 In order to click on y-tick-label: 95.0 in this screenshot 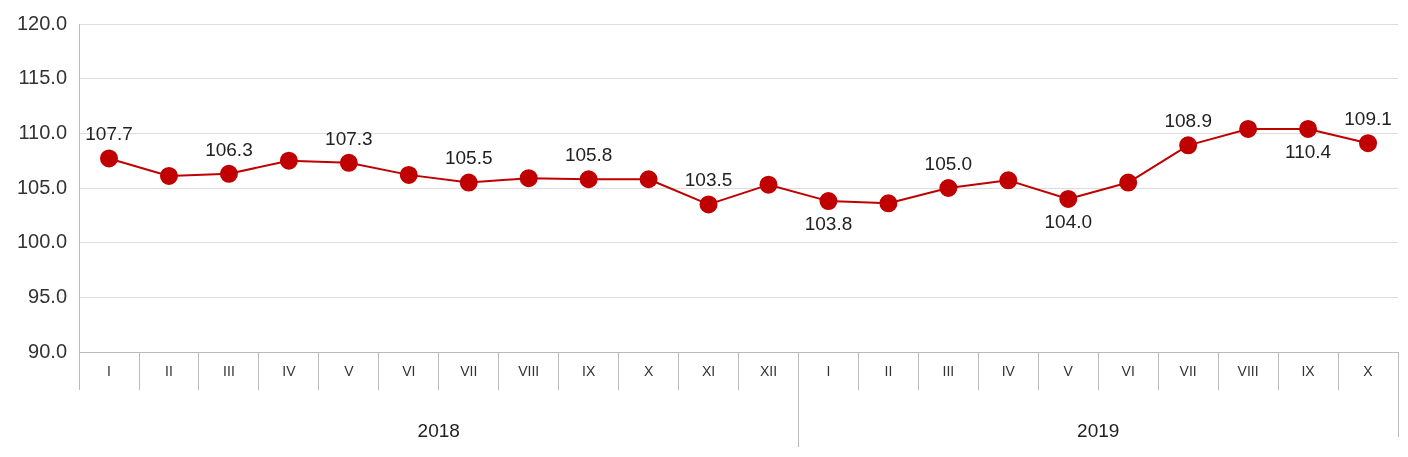, I will do `click(48, 295)`.